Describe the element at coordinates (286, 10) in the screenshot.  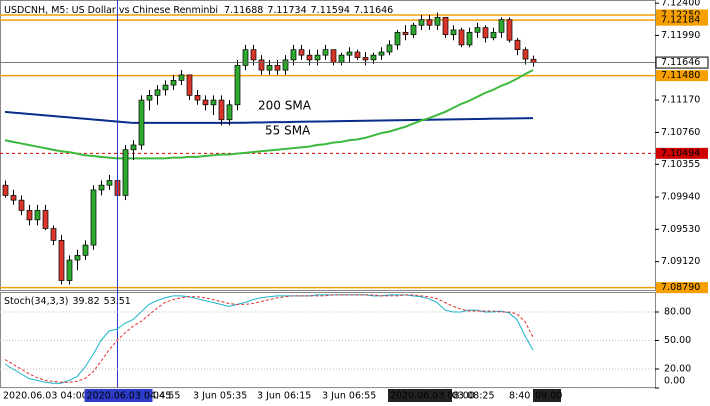
I see `high: 7.11734` at that location.